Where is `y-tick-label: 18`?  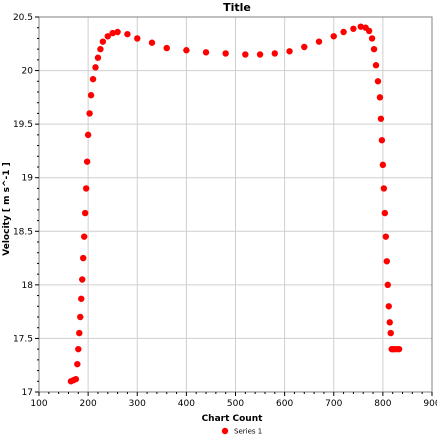 y-tick-label: 18 is located at coordinates (28, 286).